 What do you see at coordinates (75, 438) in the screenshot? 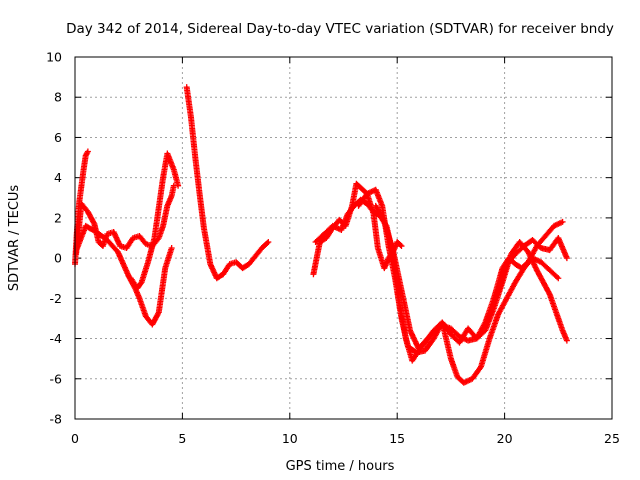
I see `x-tick-label: 0` at bounding box center [75, 438].